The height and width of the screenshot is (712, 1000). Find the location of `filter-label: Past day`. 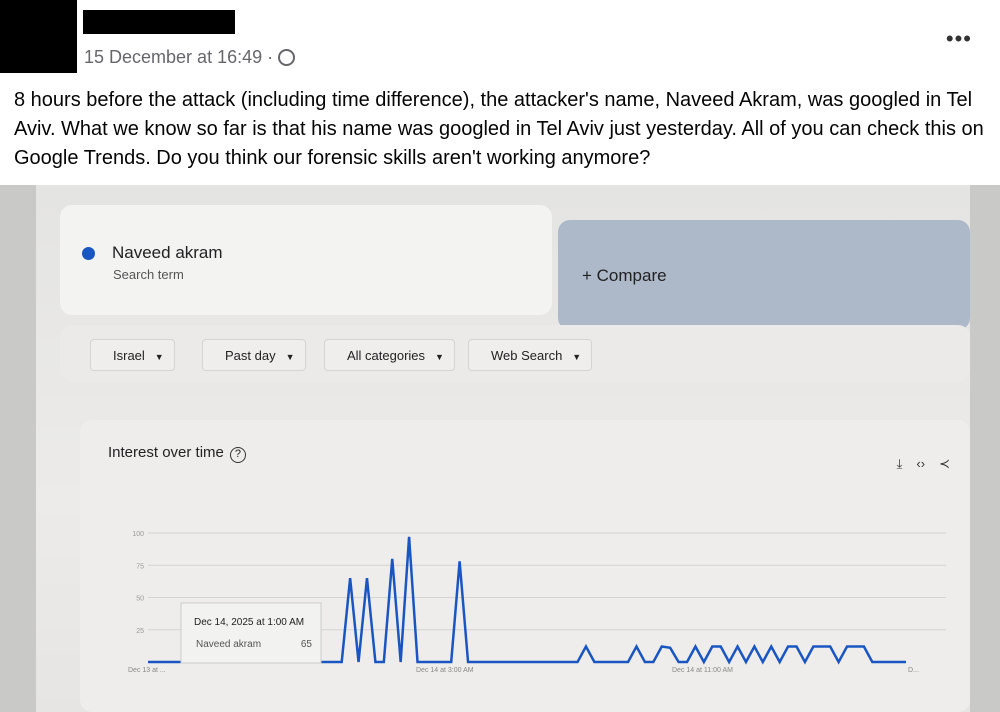

filter-label: Past day is located at coordinates (250, 355).